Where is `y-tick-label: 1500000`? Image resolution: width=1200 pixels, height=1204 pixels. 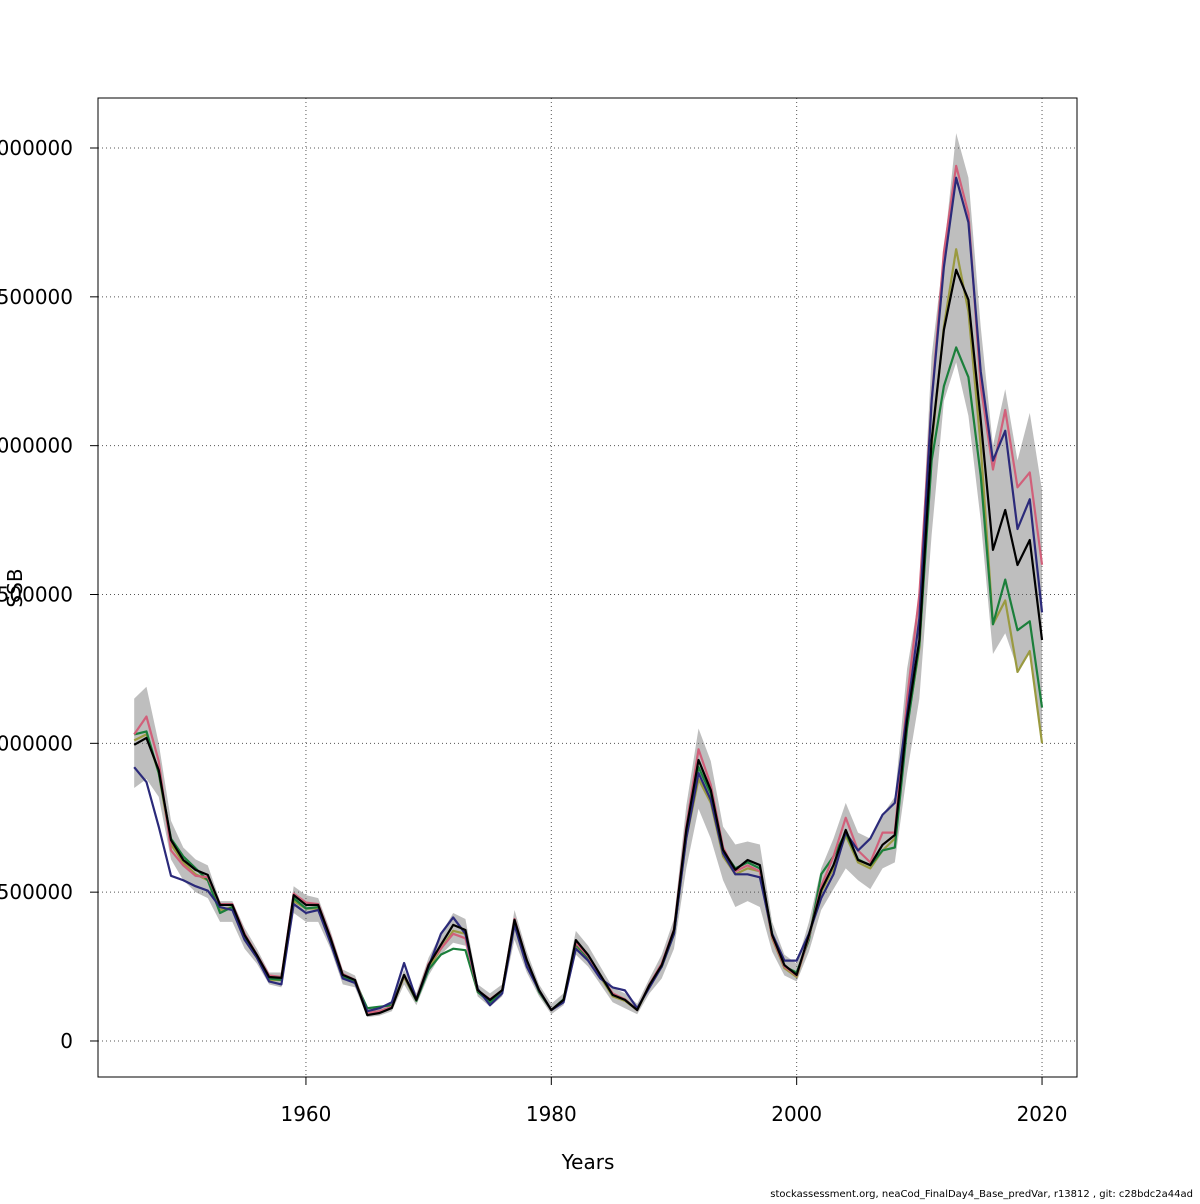
y-tick-label: 1500000 is located at coordinates (36, 594).